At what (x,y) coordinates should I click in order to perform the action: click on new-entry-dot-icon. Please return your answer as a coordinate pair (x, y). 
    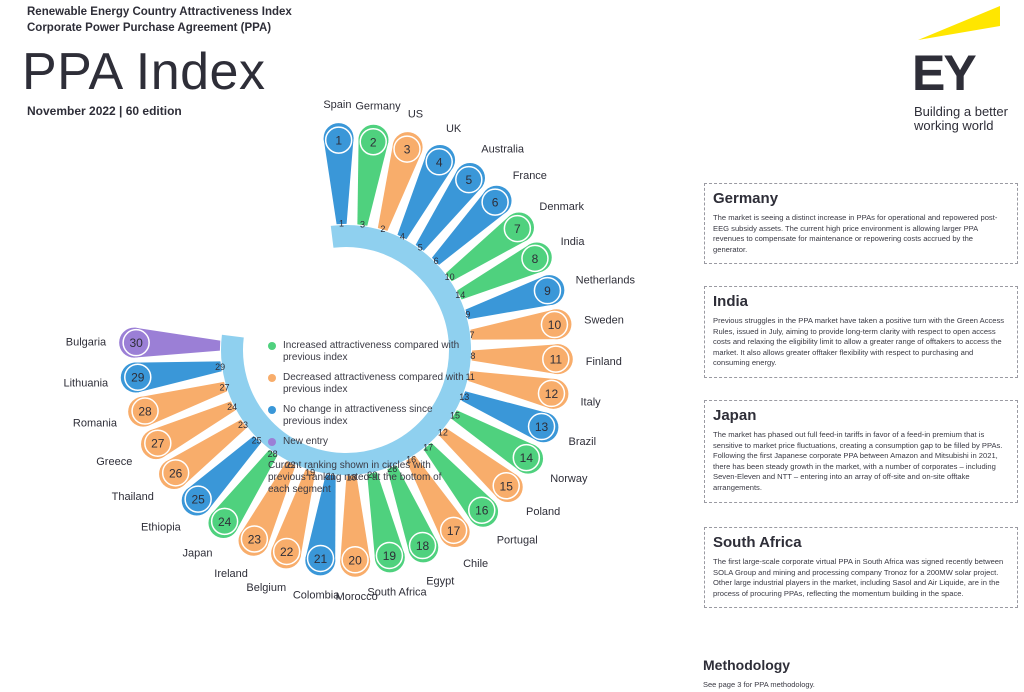
    Looking at the image, I should click on (272, 442).